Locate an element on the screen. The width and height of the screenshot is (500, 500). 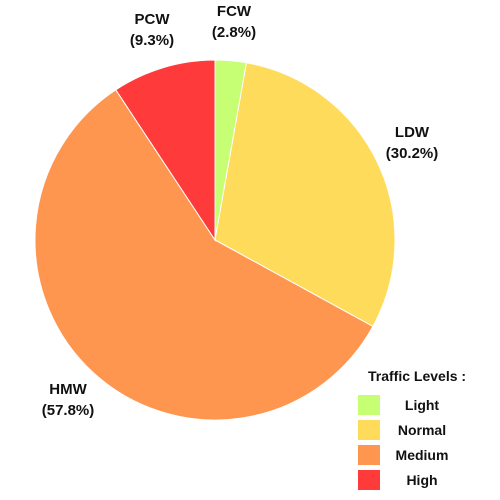
legend-item-normal: Normal is located at coordinates (423, 429).